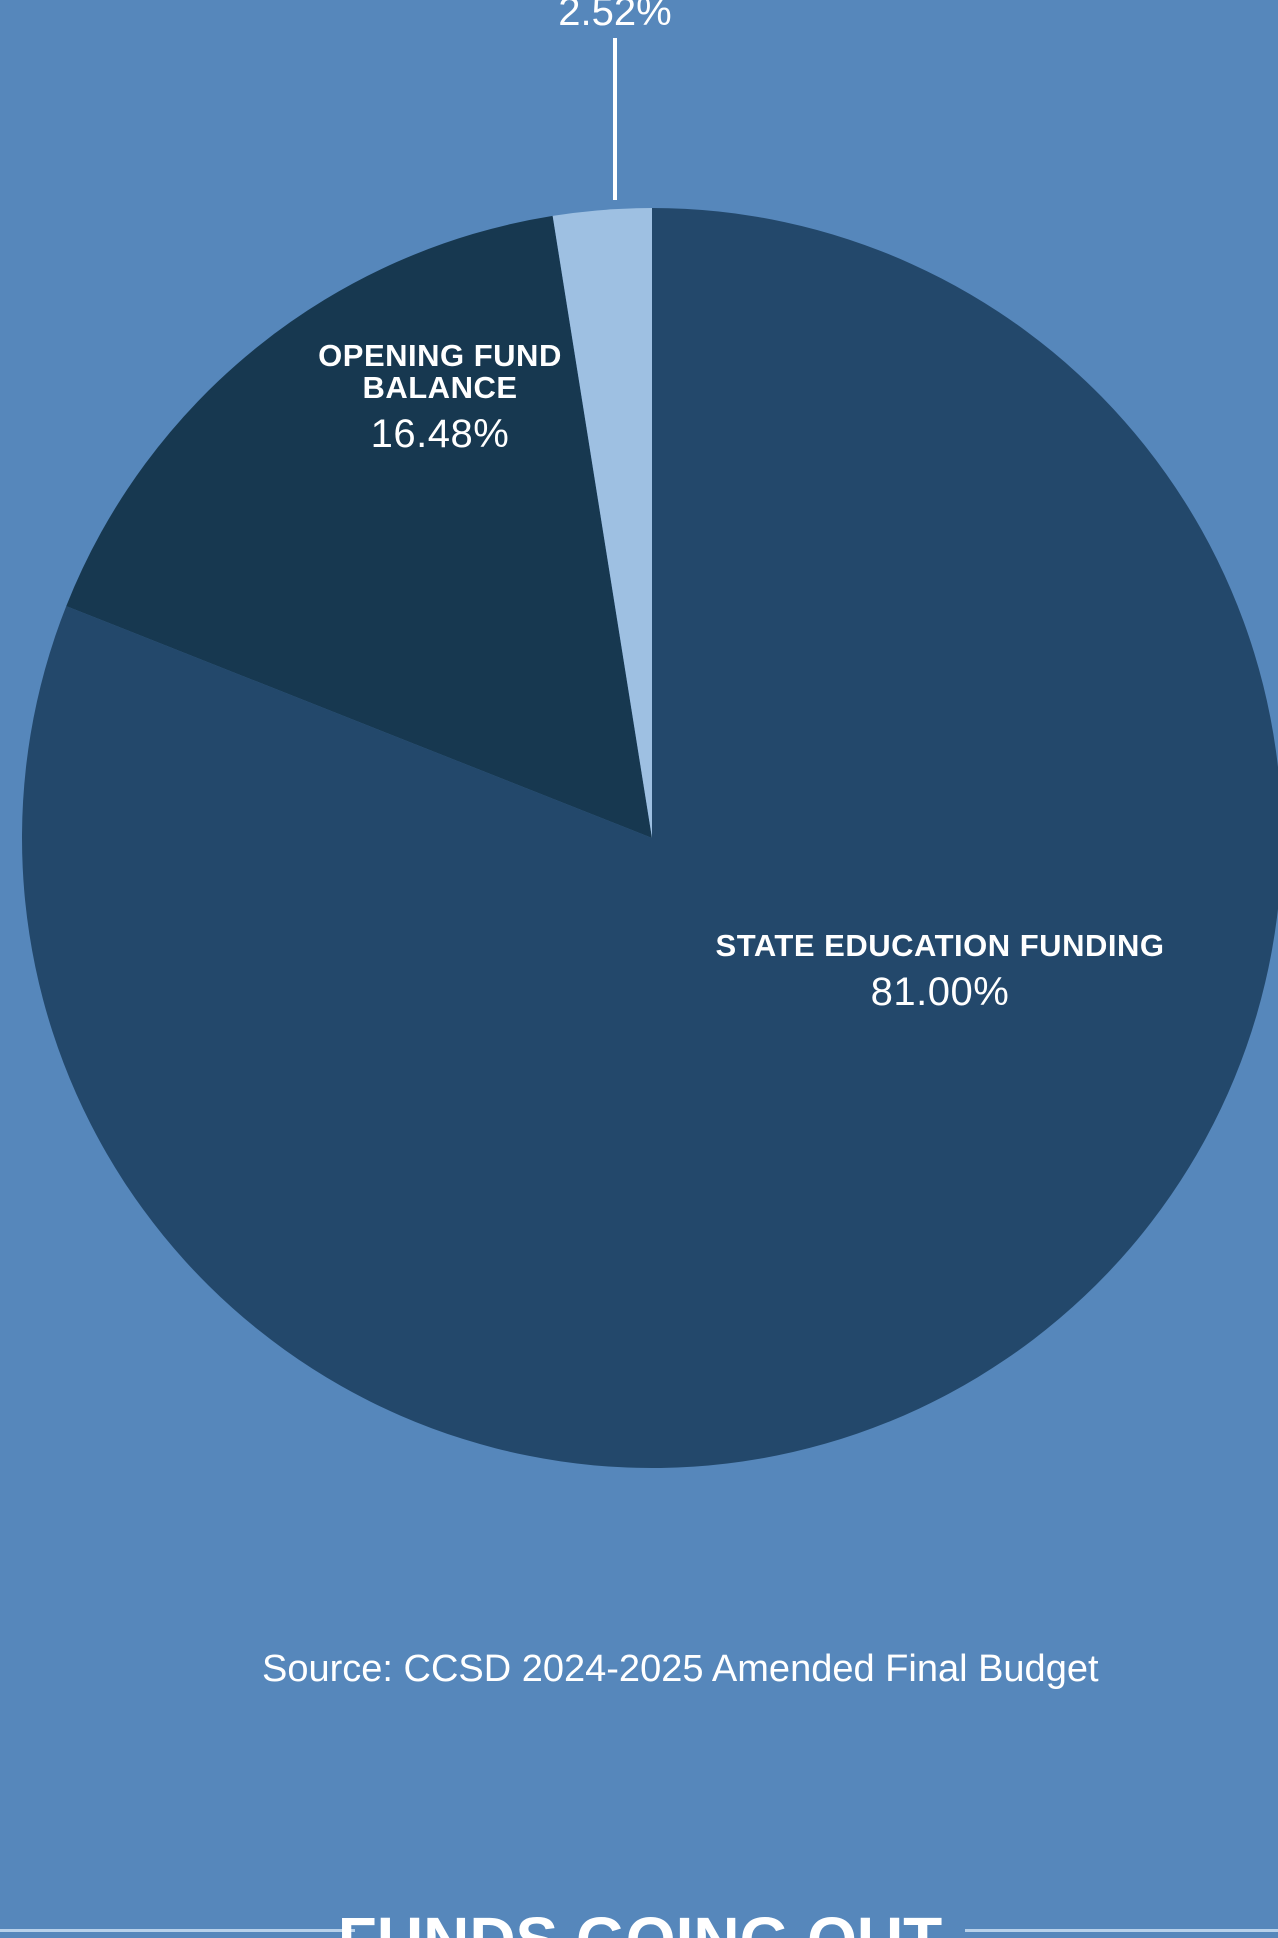  I want to click on slice-name-opening-fund-balance: OPENING FUND BALANCE, so click(440, 371).